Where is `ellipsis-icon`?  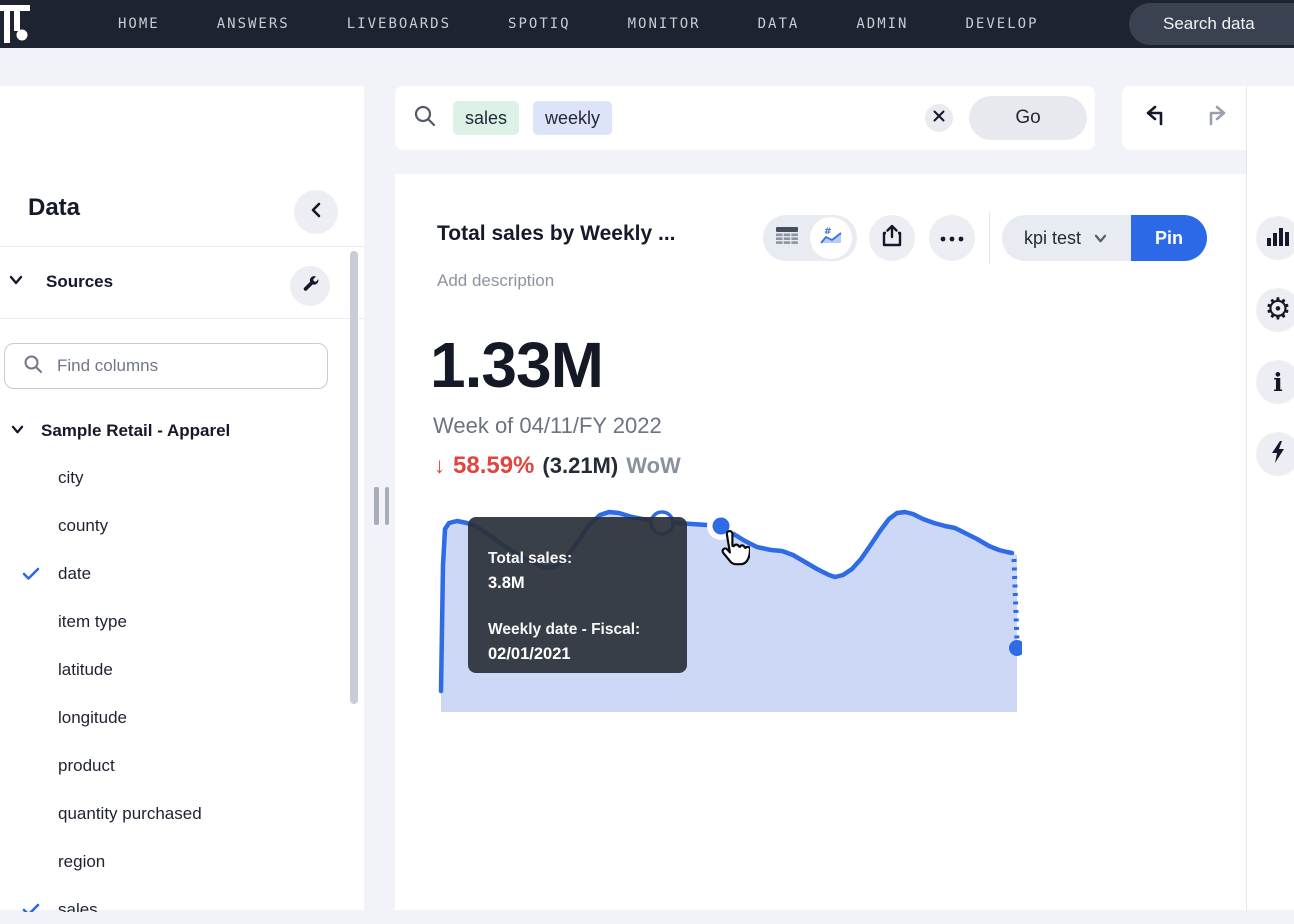 ellipsis-icon is located at coordinates (952, 238).